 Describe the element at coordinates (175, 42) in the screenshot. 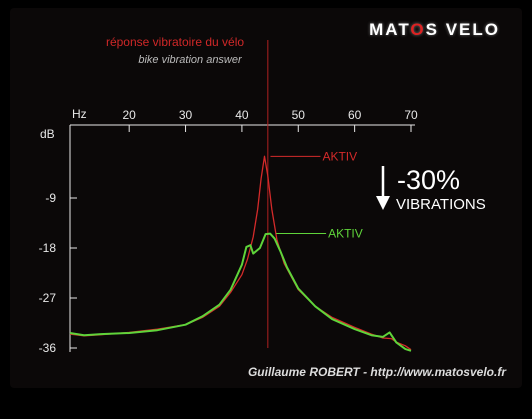

I see `chart-title: réponse vibratoire du vélo` at that location.